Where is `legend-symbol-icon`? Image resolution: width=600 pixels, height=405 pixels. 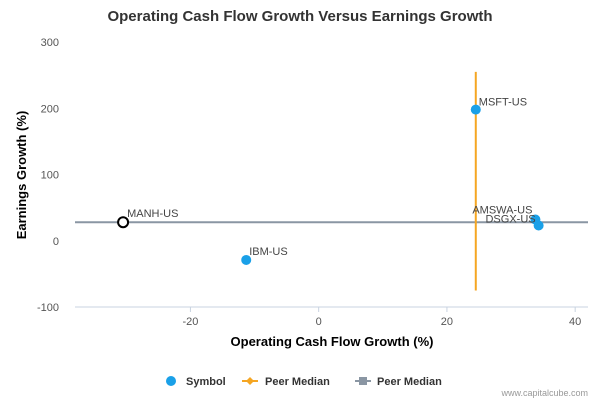 legend-symbol-icon is located at coordinates (171, 381).